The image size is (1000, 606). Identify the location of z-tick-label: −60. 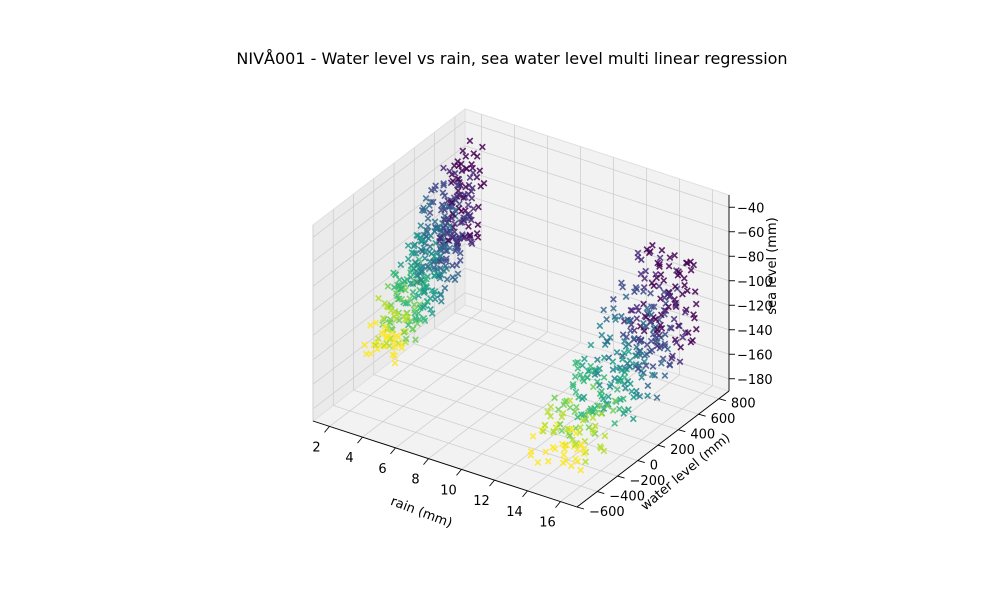
(750, 233).